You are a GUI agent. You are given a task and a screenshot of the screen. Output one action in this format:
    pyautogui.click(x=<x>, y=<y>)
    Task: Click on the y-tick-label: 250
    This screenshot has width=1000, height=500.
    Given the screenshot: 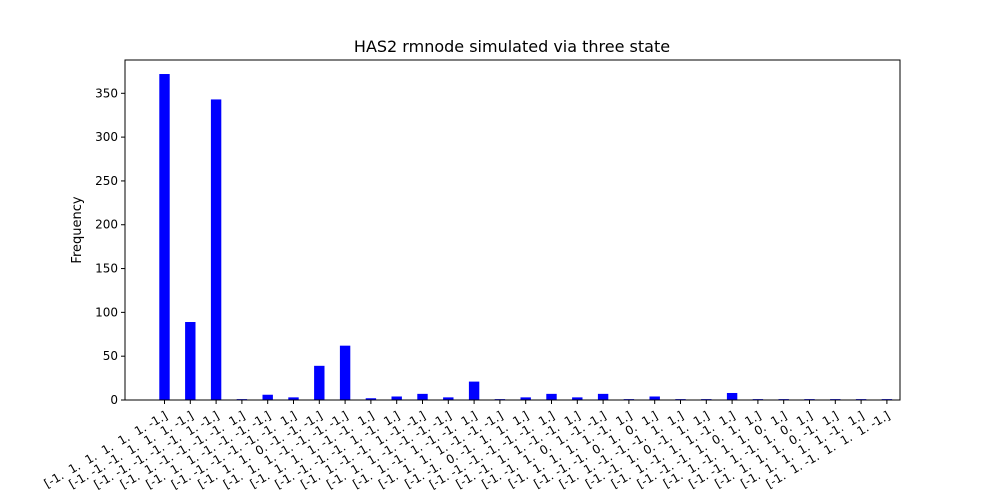 What is the action you would take?
    pyautogui.click(x=106, y=181)
    